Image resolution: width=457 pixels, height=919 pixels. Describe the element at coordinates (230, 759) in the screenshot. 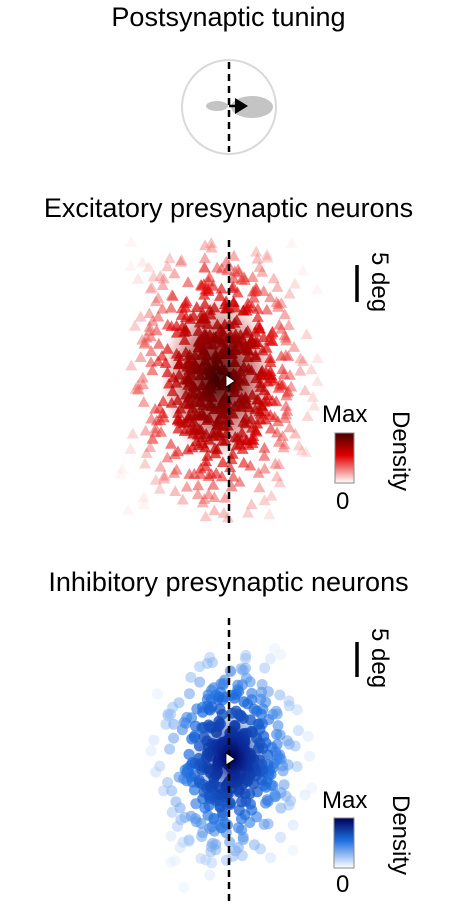

I see `inhibitory-center-marker` at that location.